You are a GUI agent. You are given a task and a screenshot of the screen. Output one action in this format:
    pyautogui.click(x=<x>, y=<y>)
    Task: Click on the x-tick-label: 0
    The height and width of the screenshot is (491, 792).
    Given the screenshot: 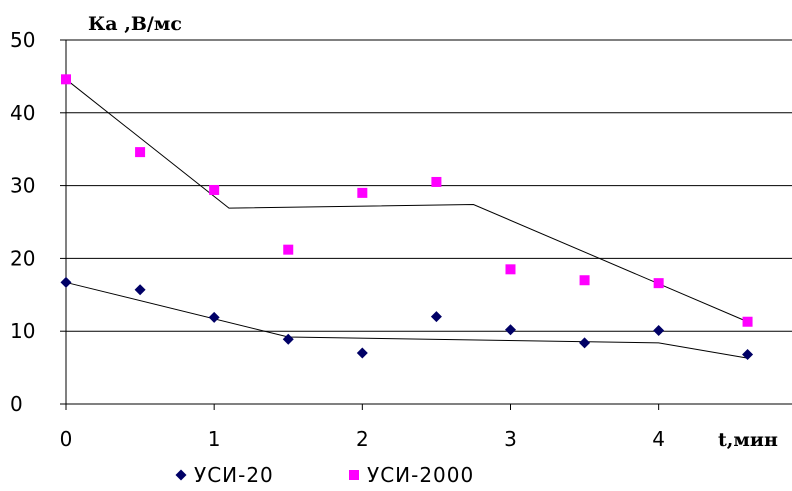 What is the action you would take?
    pyautogui.click(x=66, y=439)
    